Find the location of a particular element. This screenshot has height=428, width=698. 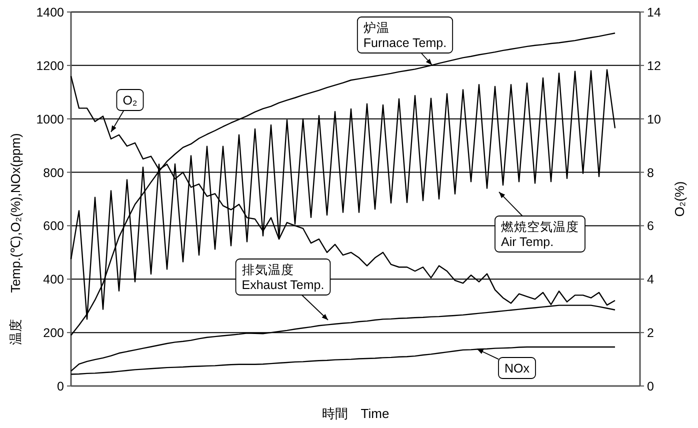

y-tick-label: 600 is located at coordinates (53, 226).